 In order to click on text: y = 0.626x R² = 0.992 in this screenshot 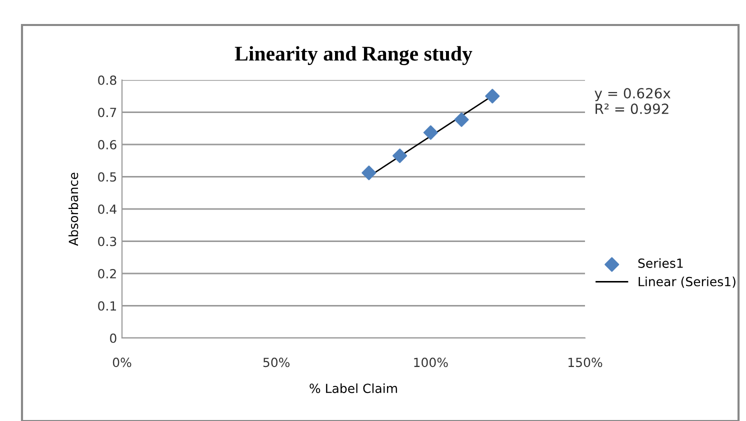, I will do `click(632, 101)`.